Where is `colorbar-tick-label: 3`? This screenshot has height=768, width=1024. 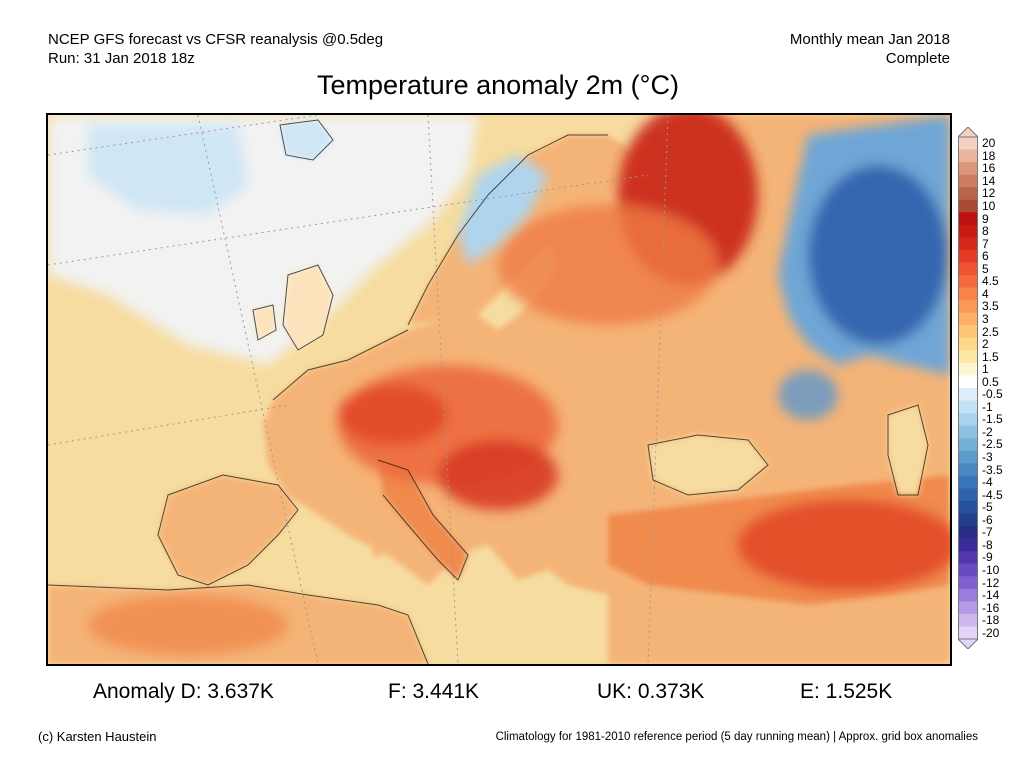 colorbar-tick-label: 3 is located at coordinates (985, 318).